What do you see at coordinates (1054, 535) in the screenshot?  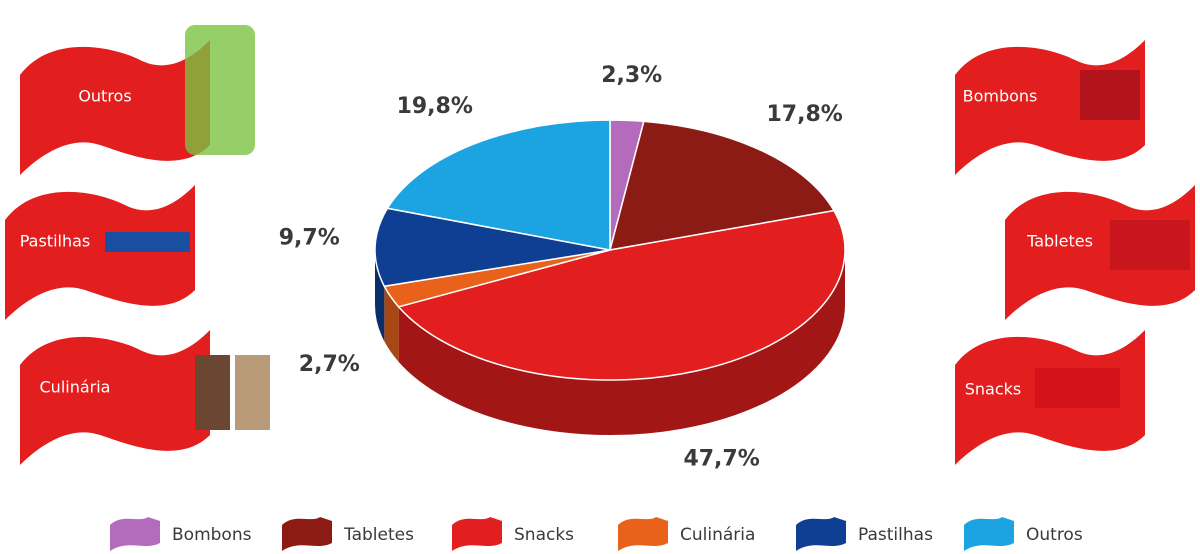 I see `legend-label: Outros` at bounding box center [1054, 535].